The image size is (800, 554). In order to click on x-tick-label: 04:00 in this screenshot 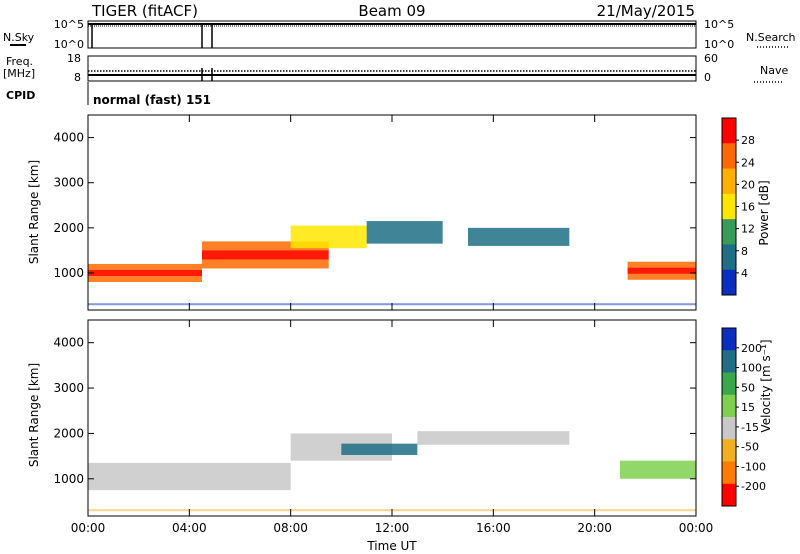, I will do `click(189, 528)`.